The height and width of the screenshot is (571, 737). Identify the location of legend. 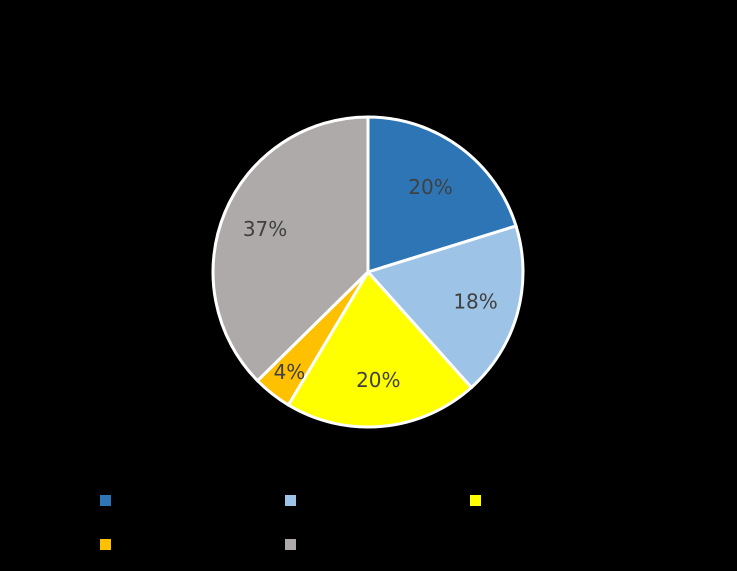
(380, 522).